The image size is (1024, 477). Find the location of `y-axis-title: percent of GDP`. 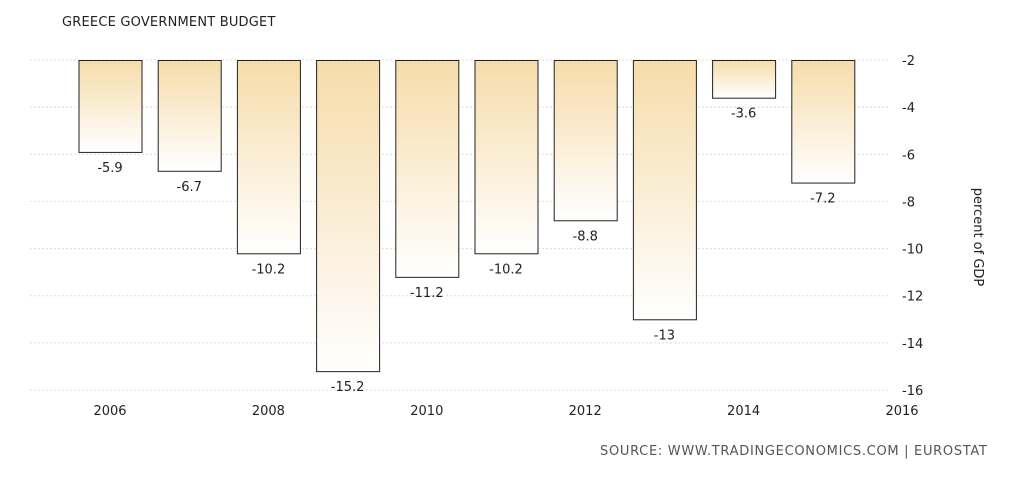

y-axis-title: percent of GDP is located at coordinates (977, 237).